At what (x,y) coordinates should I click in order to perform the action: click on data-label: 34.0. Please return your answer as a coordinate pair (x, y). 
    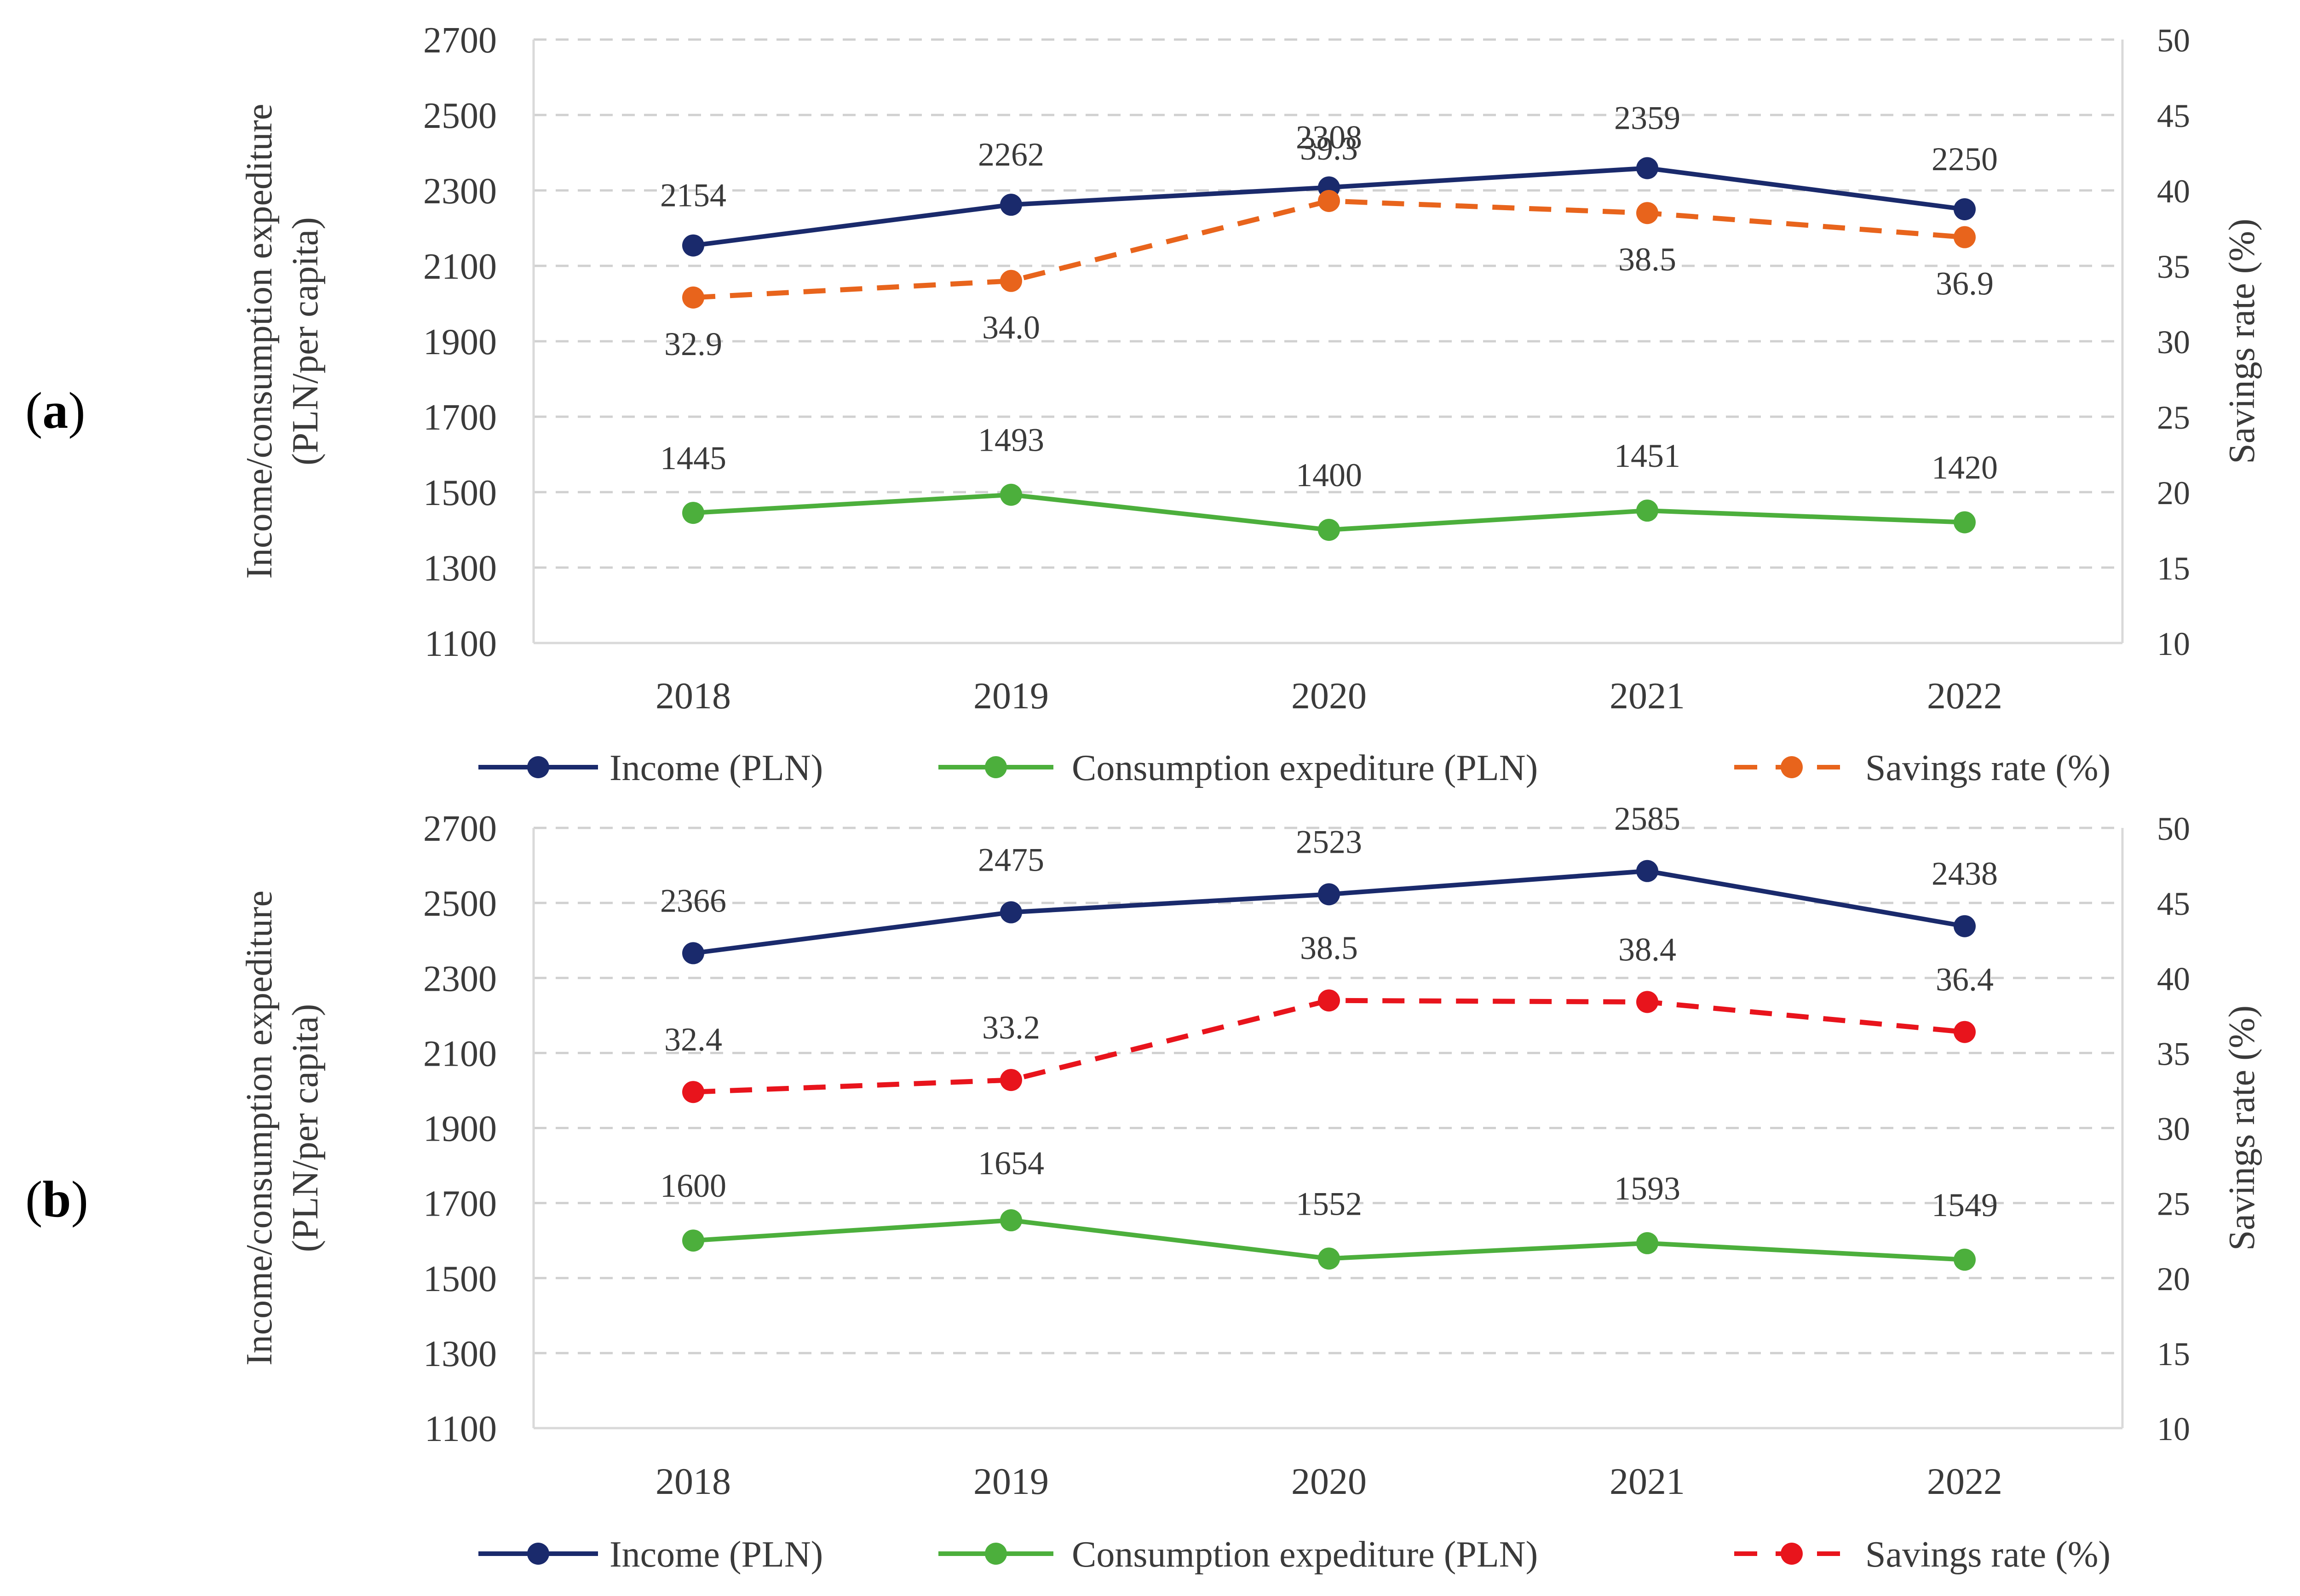
    Looking at the image, I should click on (1011, 327).